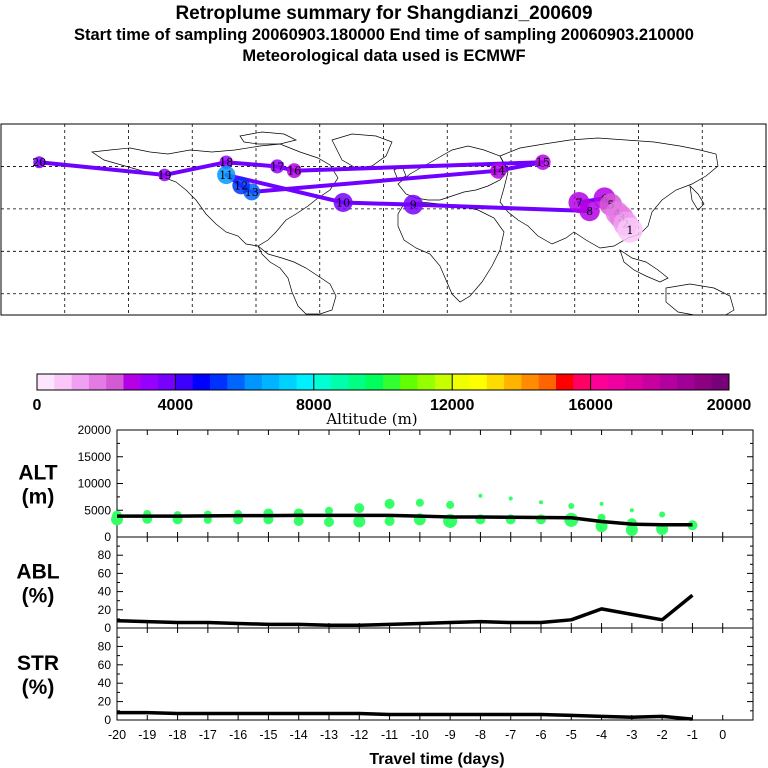 The image size is (768, 768). I want to click on colorbar-tick-label: 16000, so click(590, 405).